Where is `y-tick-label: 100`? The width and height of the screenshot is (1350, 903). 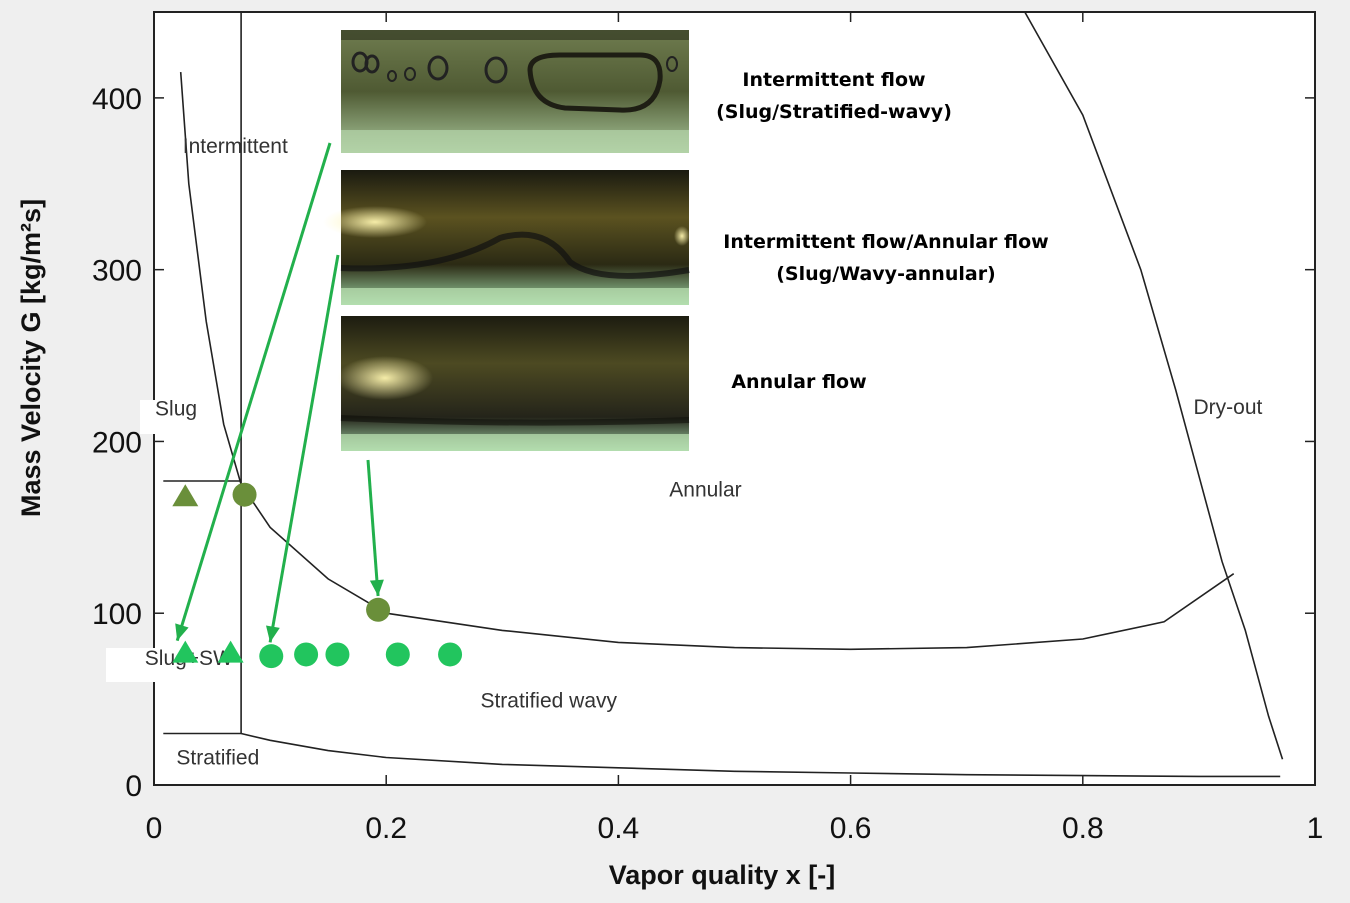
y-tick-label: 100 is located at coordinates (117, 614).